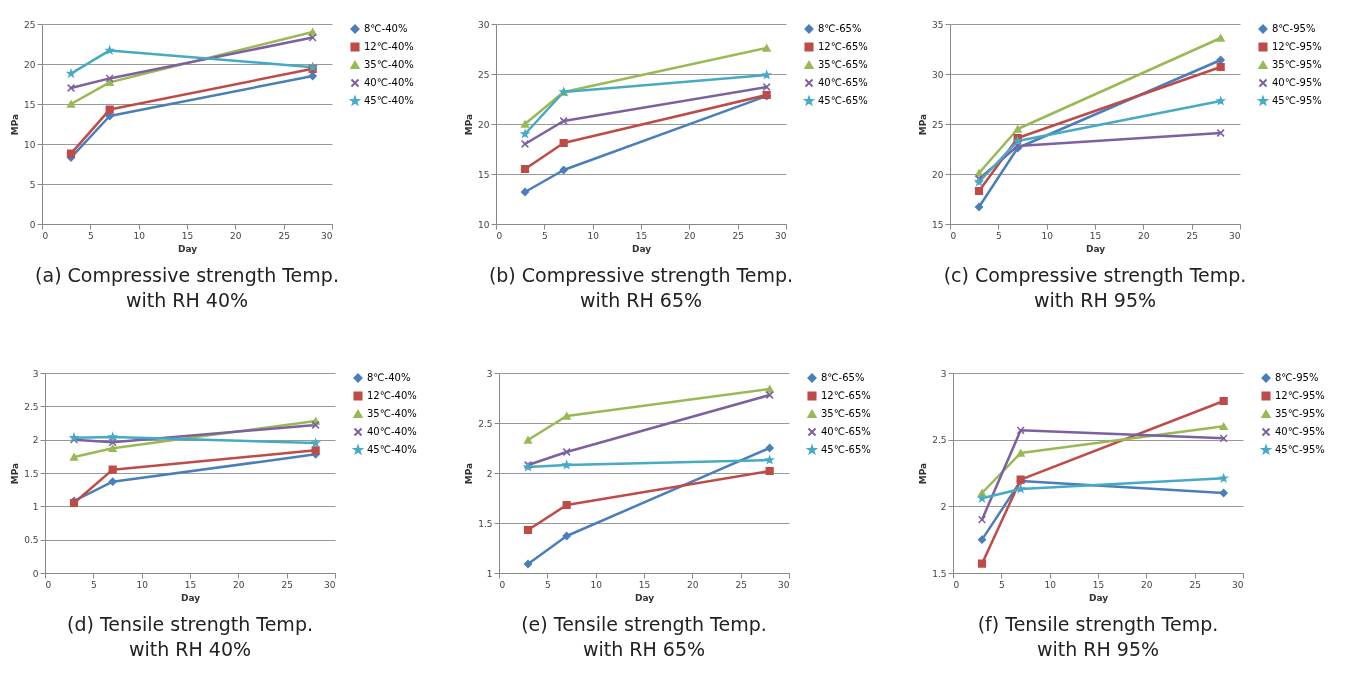 Image resolution: width=1364 pixels, height=698 pixels. Describe the element at coordinates (641, 275) in the screenshot. I see `text: (b) Compressive strength Temp.` at that location.